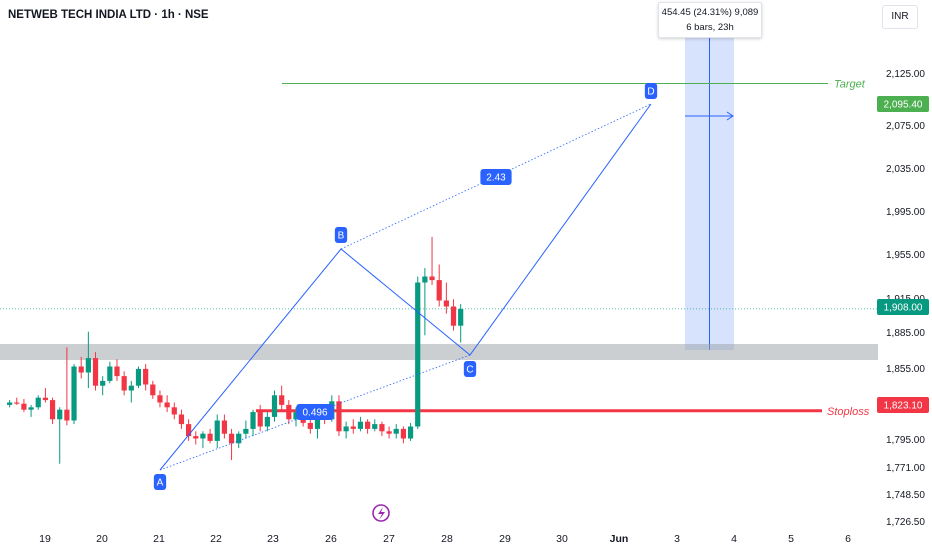  I want to click on chart-title: NETWEB TECH INDIA LTD · 1h · NSE, so click(108, 15).